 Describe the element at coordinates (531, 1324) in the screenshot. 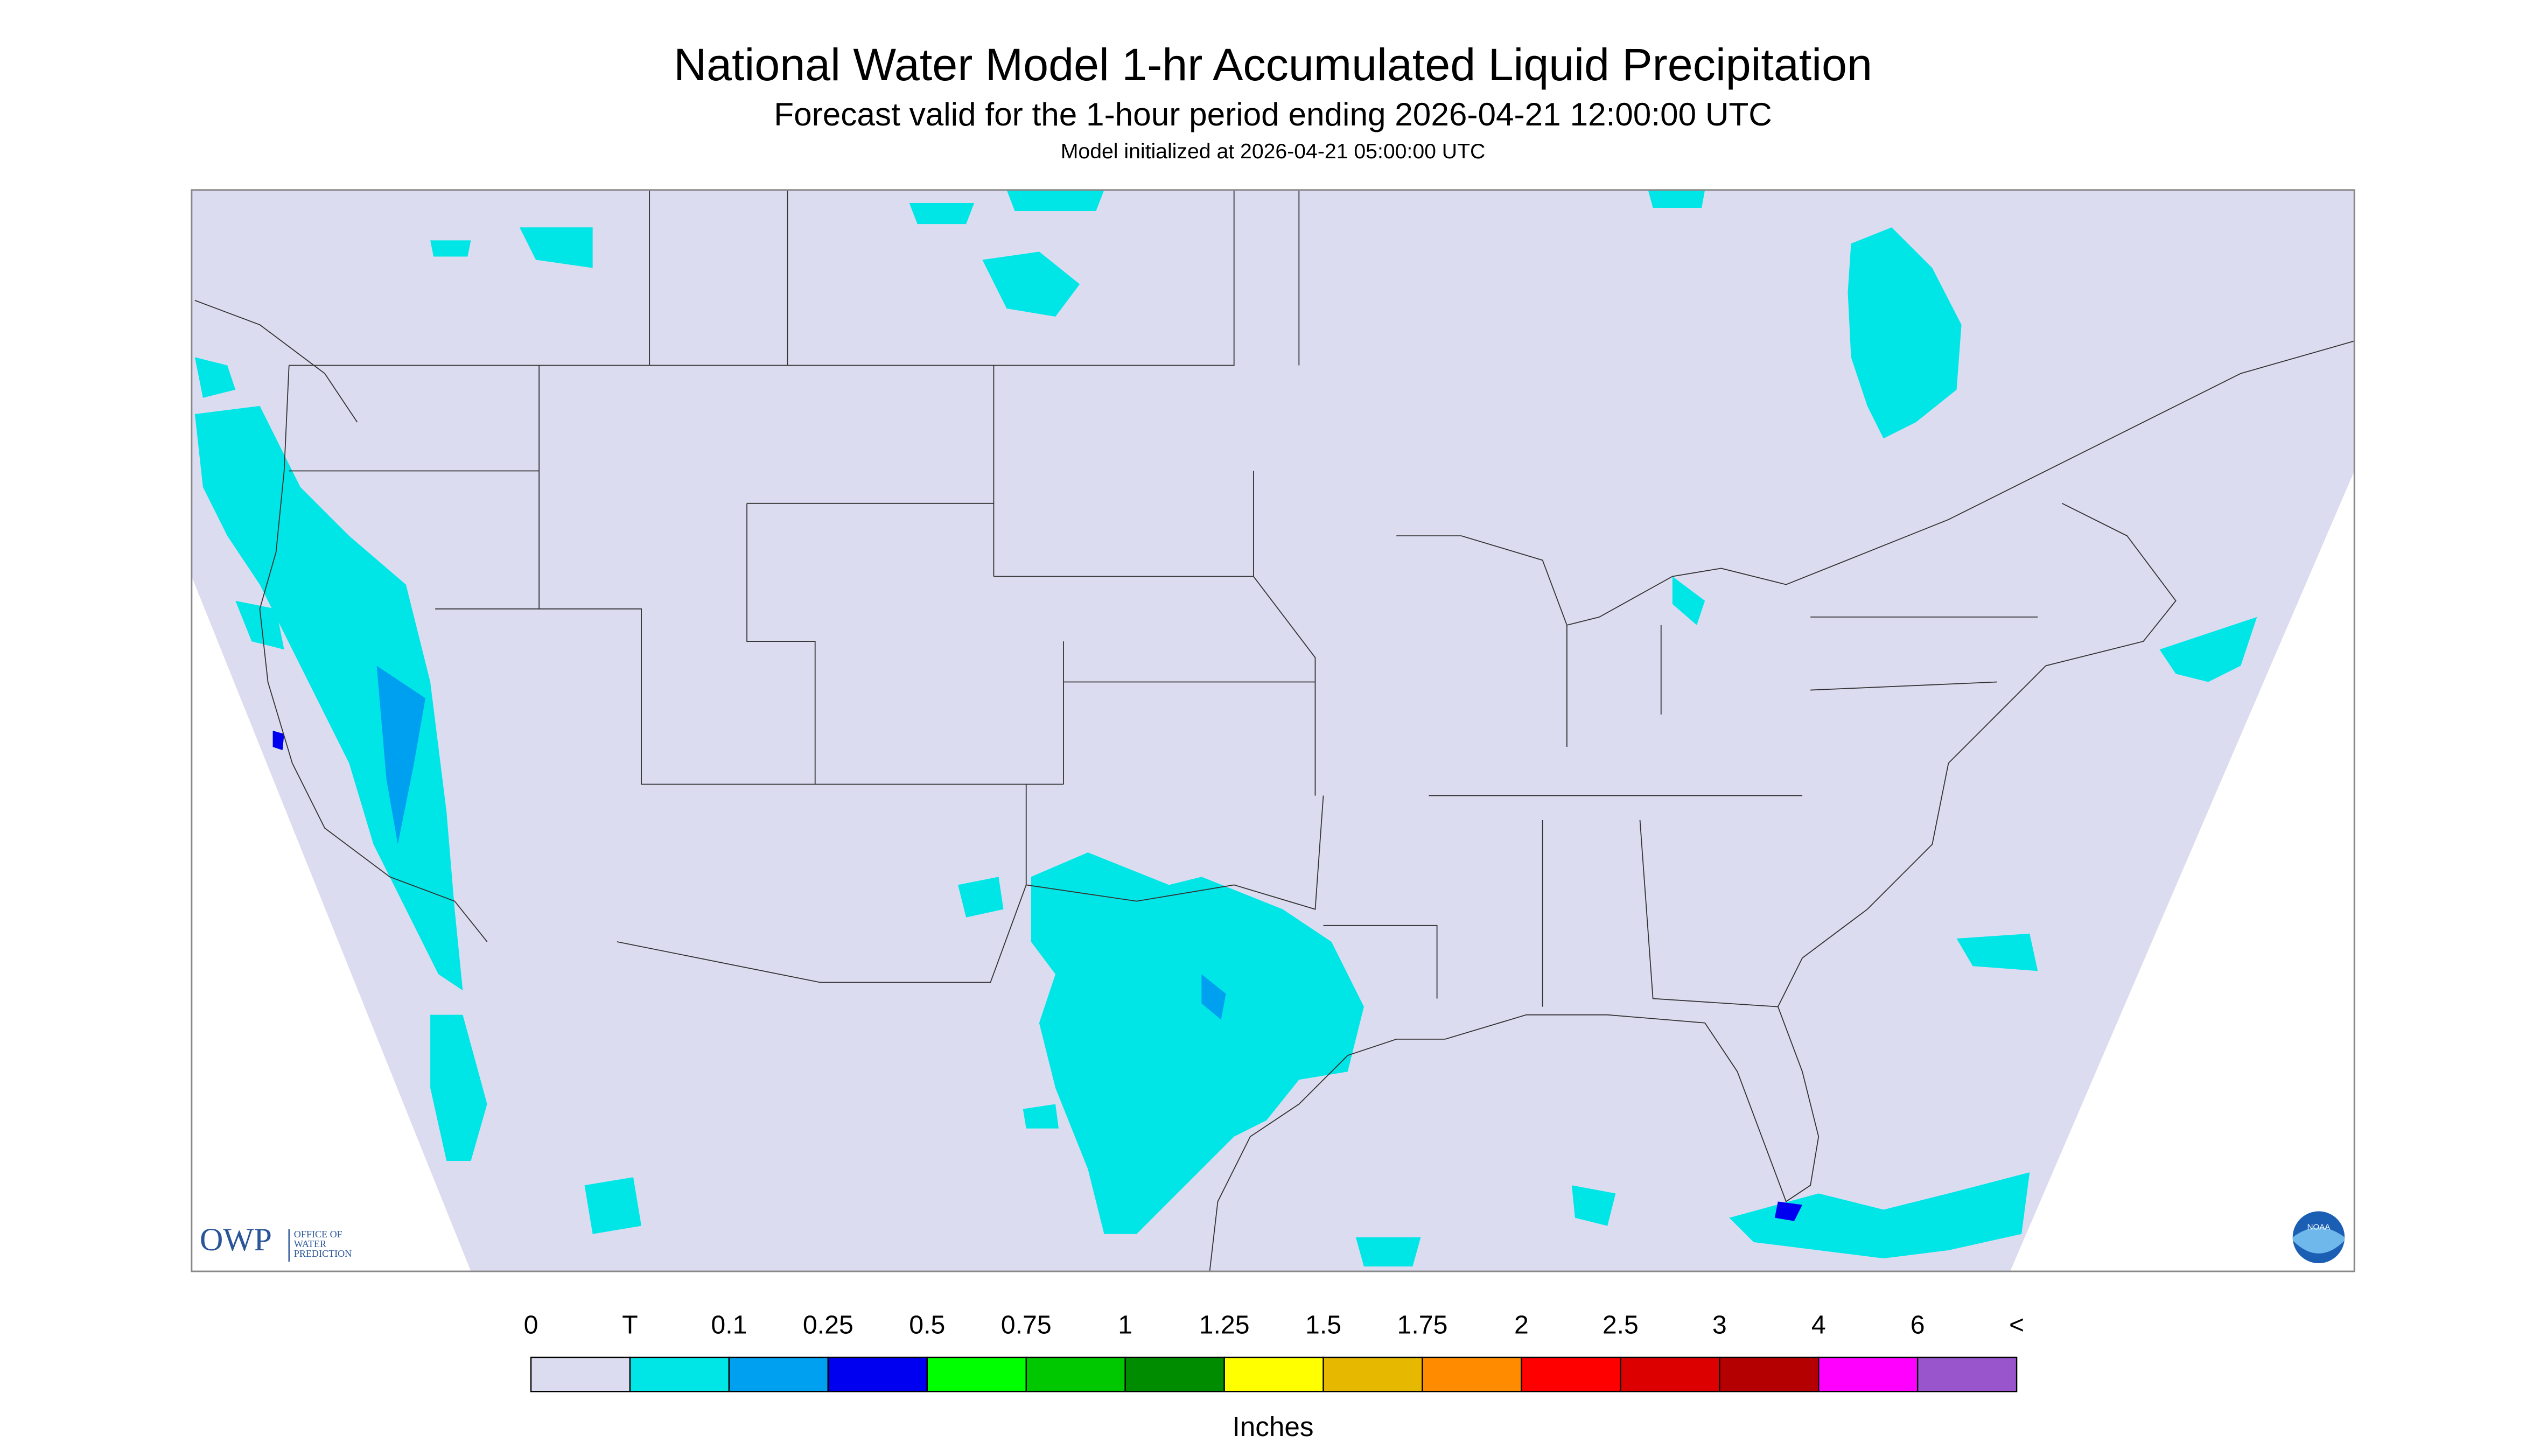

I see `legend-label: 0` at that location.